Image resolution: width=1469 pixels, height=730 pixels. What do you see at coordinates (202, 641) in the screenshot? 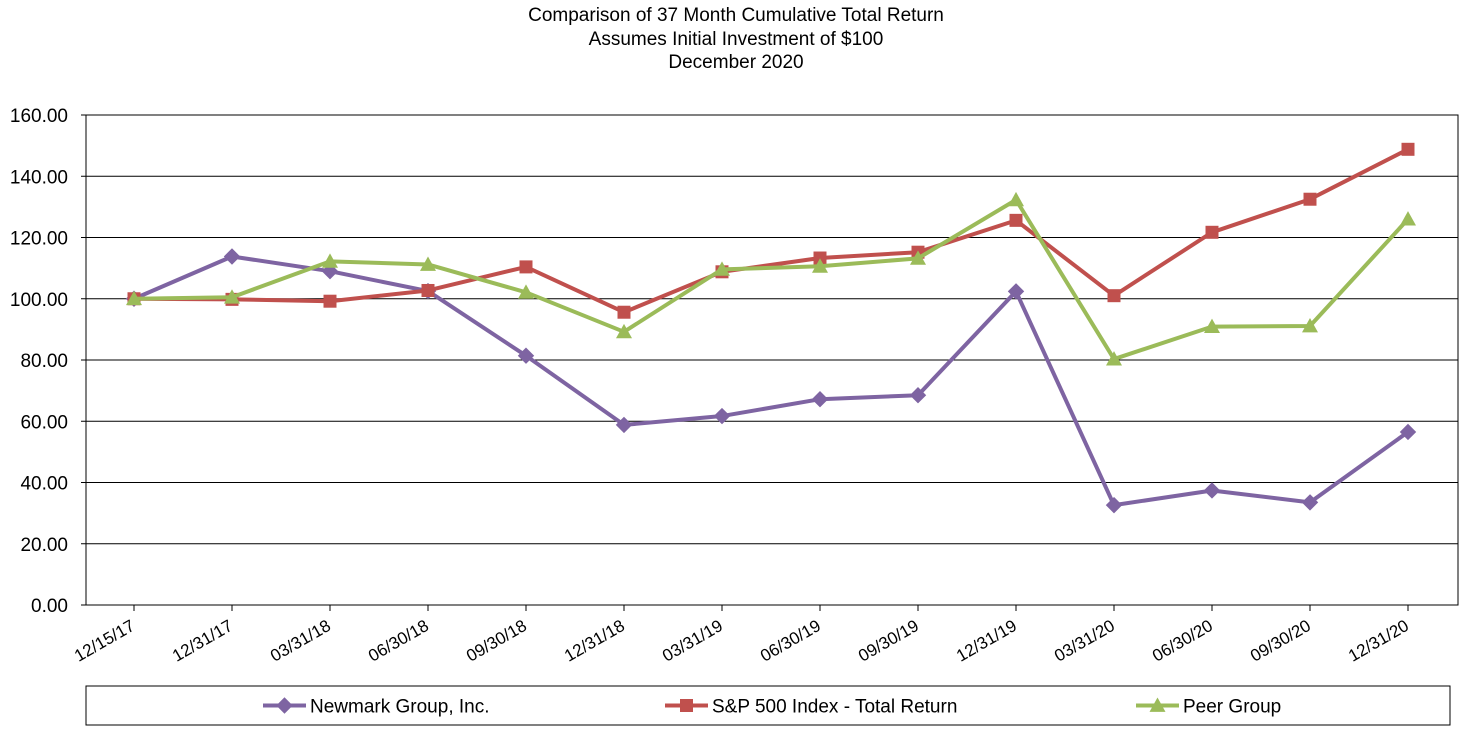
I see `x-tick-label: 12/31/17` at bounding box center [202, 641].